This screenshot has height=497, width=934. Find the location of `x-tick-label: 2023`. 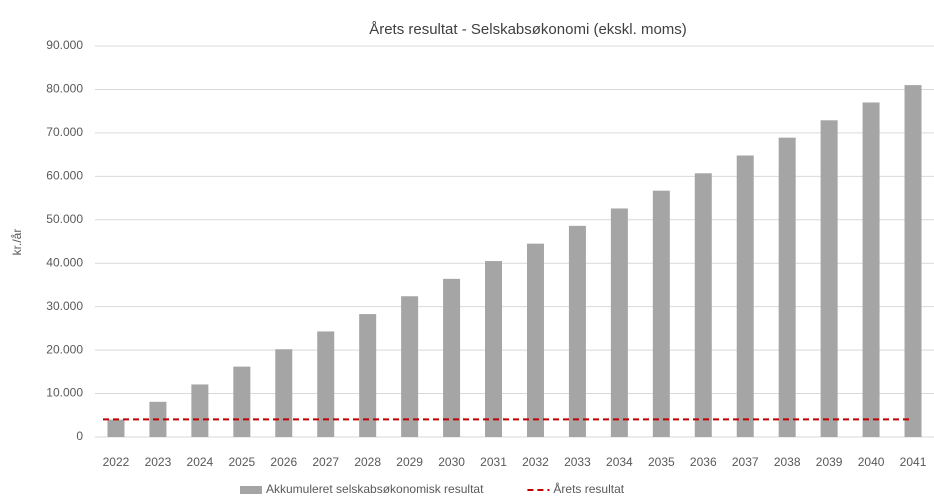

x-tick-label: 2023 is located at coordinates (158, 462).